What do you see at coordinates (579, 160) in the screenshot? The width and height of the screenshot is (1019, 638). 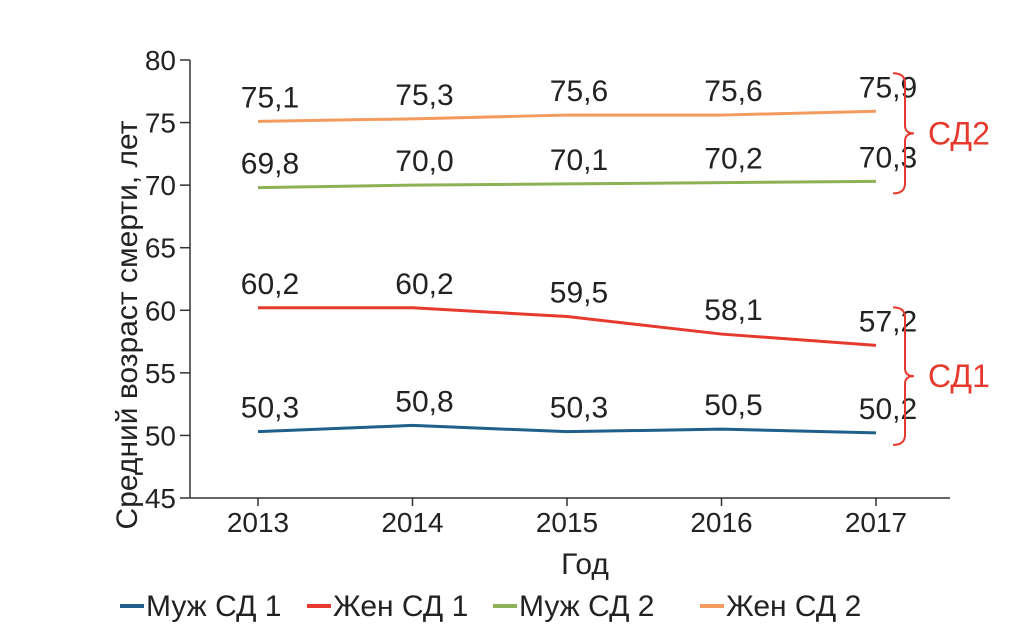 I see `data-label: 70,1` at bounding box center [579, 160].